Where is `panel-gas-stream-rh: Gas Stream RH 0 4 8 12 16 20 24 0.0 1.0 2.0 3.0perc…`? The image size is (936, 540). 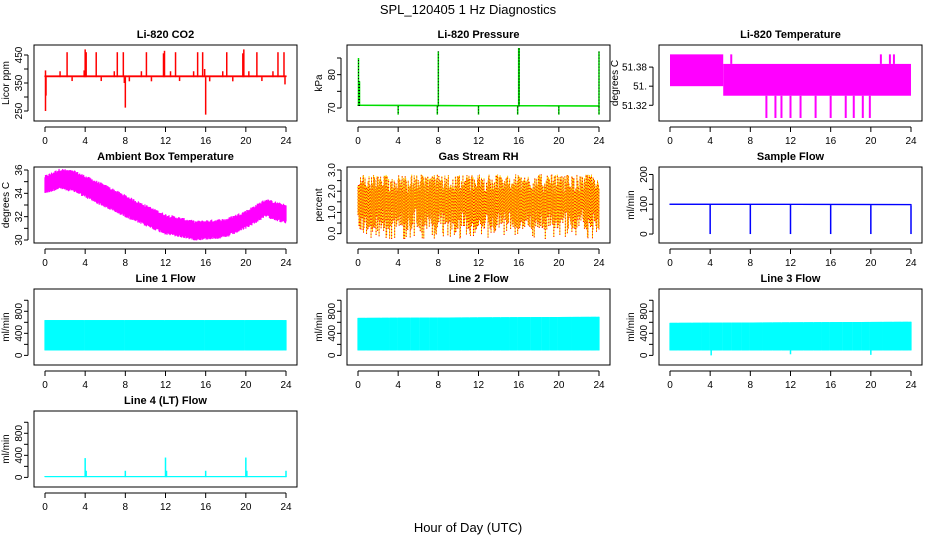 panel-gas-stream-rh: Gas Stream RH 0 4 8 12 16 20 24 0.0 1.0 2.0 3.0perc… is located at coordinates (462, 210).